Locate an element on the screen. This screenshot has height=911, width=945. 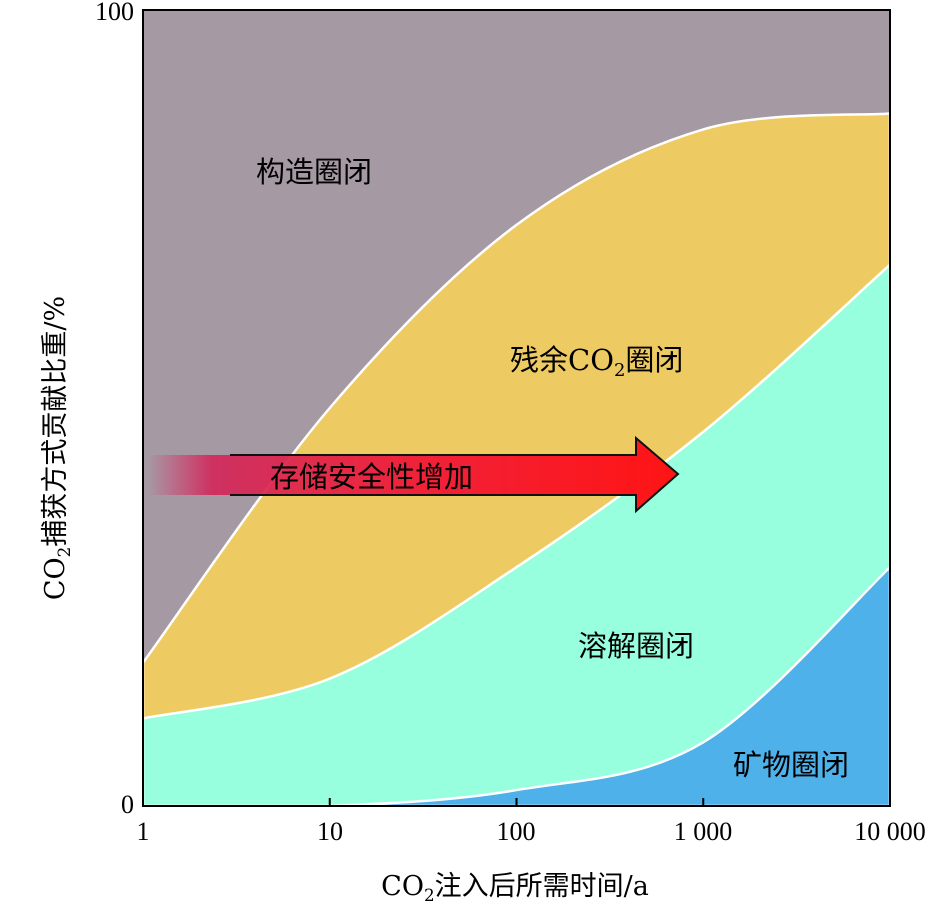
dissolution-trapping-label: 溶解圈闭 is located at coordinates (636, 646).